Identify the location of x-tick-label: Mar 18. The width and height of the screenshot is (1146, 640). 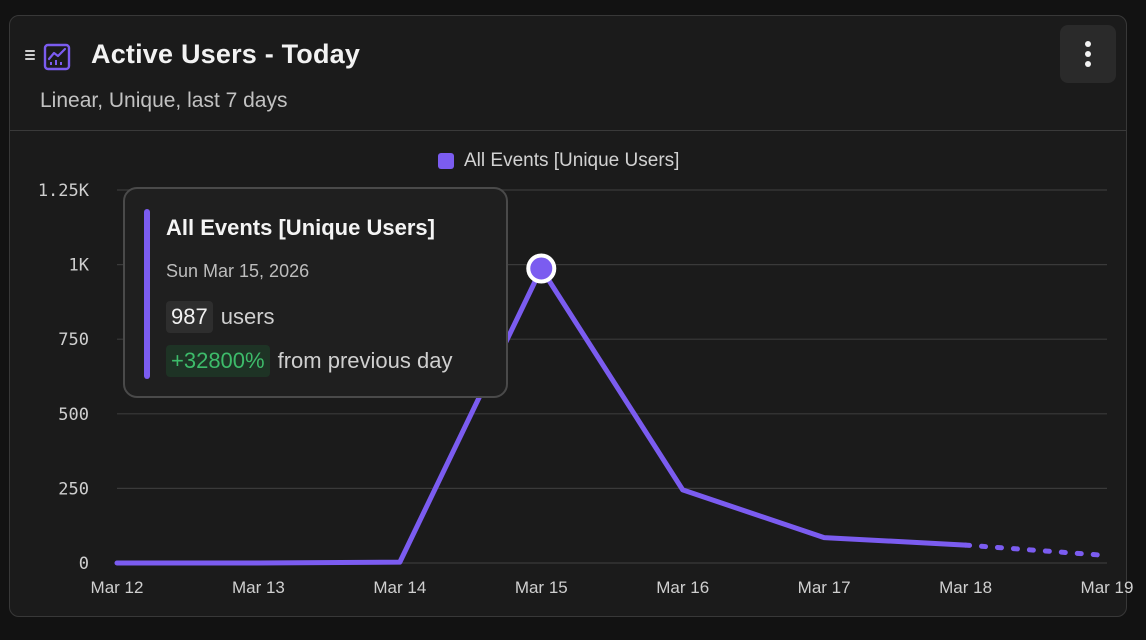
(965, 587).